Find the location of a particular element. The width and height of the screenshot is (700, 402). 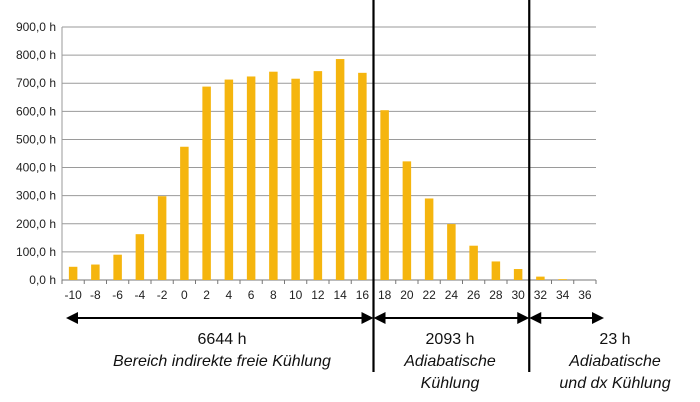

zone-arrows is located at coordinates (335, 318).